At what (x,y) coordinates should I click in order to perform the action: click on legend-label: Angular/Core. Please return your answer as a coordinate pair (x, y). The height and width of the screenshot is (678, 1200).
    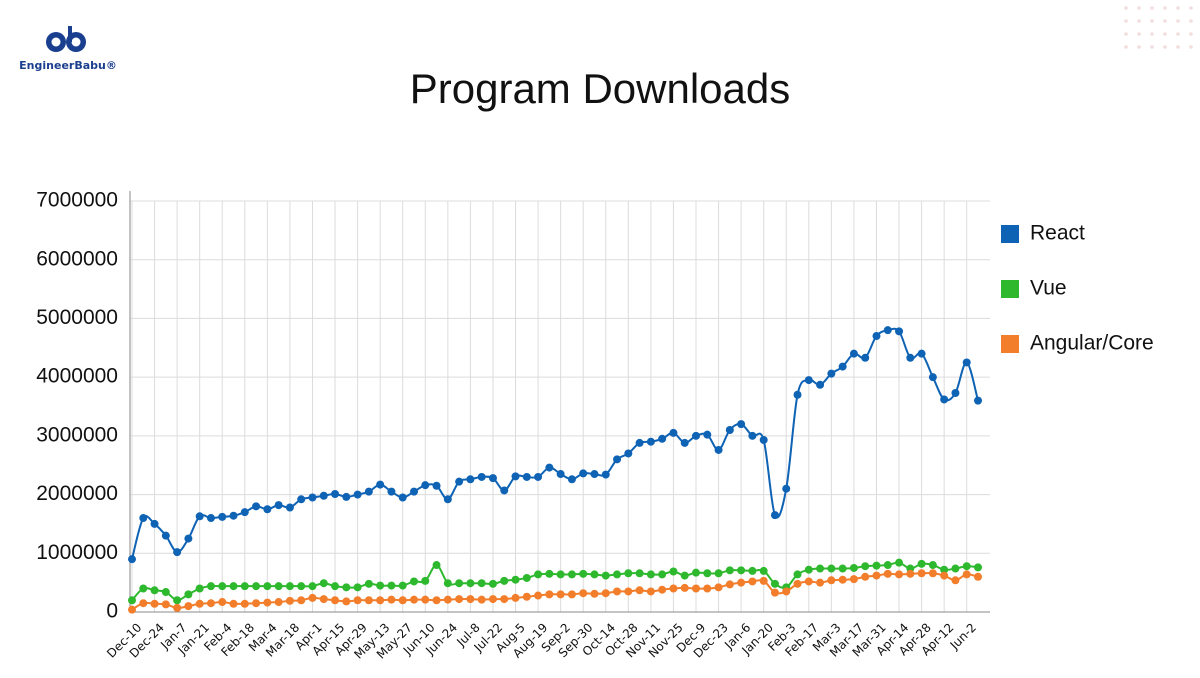
    Looking at the image, I should click on (1092, 343).